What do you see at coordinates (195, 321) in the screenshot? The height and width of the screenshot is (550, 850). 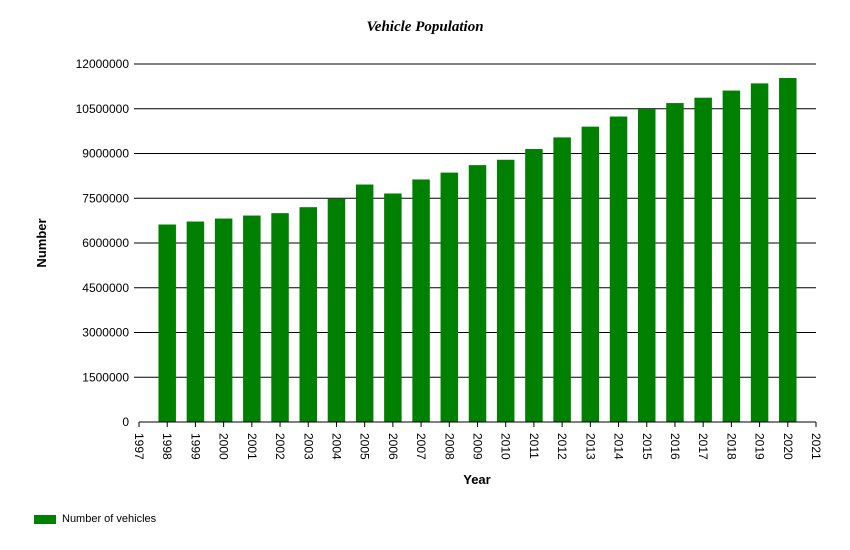 I see `bar-1999` at bounding box center [195, 321].